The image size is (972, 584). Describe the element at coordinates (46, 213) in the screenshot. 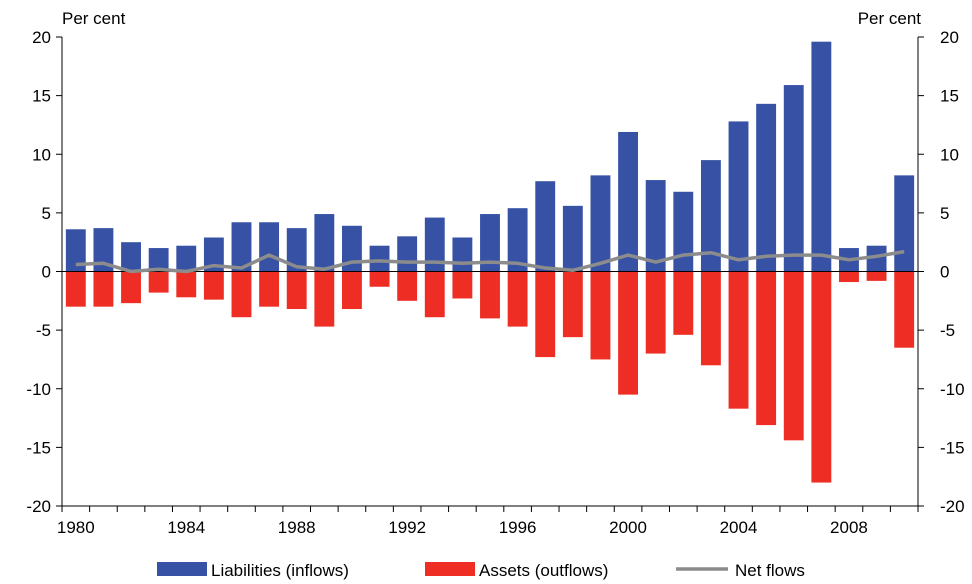

I see `y-tick-label-left: 5` at that location.